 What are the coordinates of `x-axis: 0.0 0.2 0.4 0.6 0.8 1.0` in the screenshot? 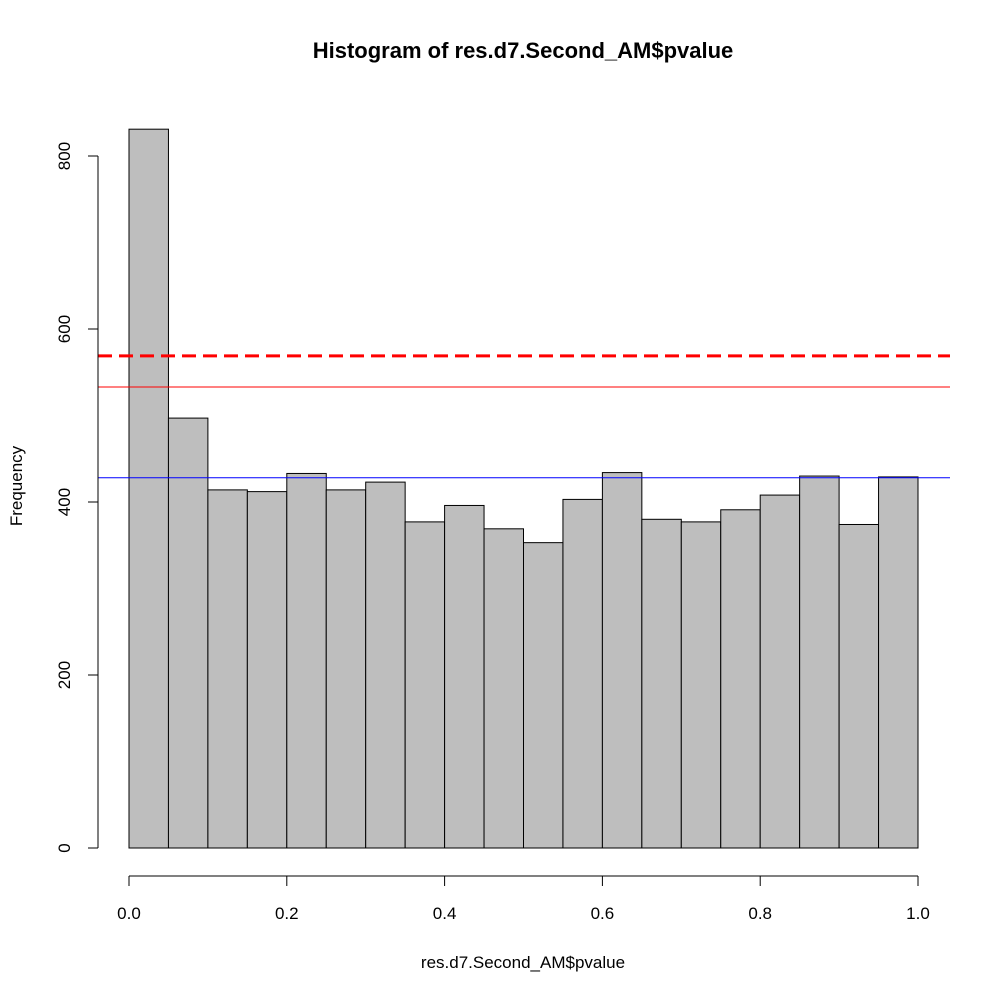 It's located at (523, 899).